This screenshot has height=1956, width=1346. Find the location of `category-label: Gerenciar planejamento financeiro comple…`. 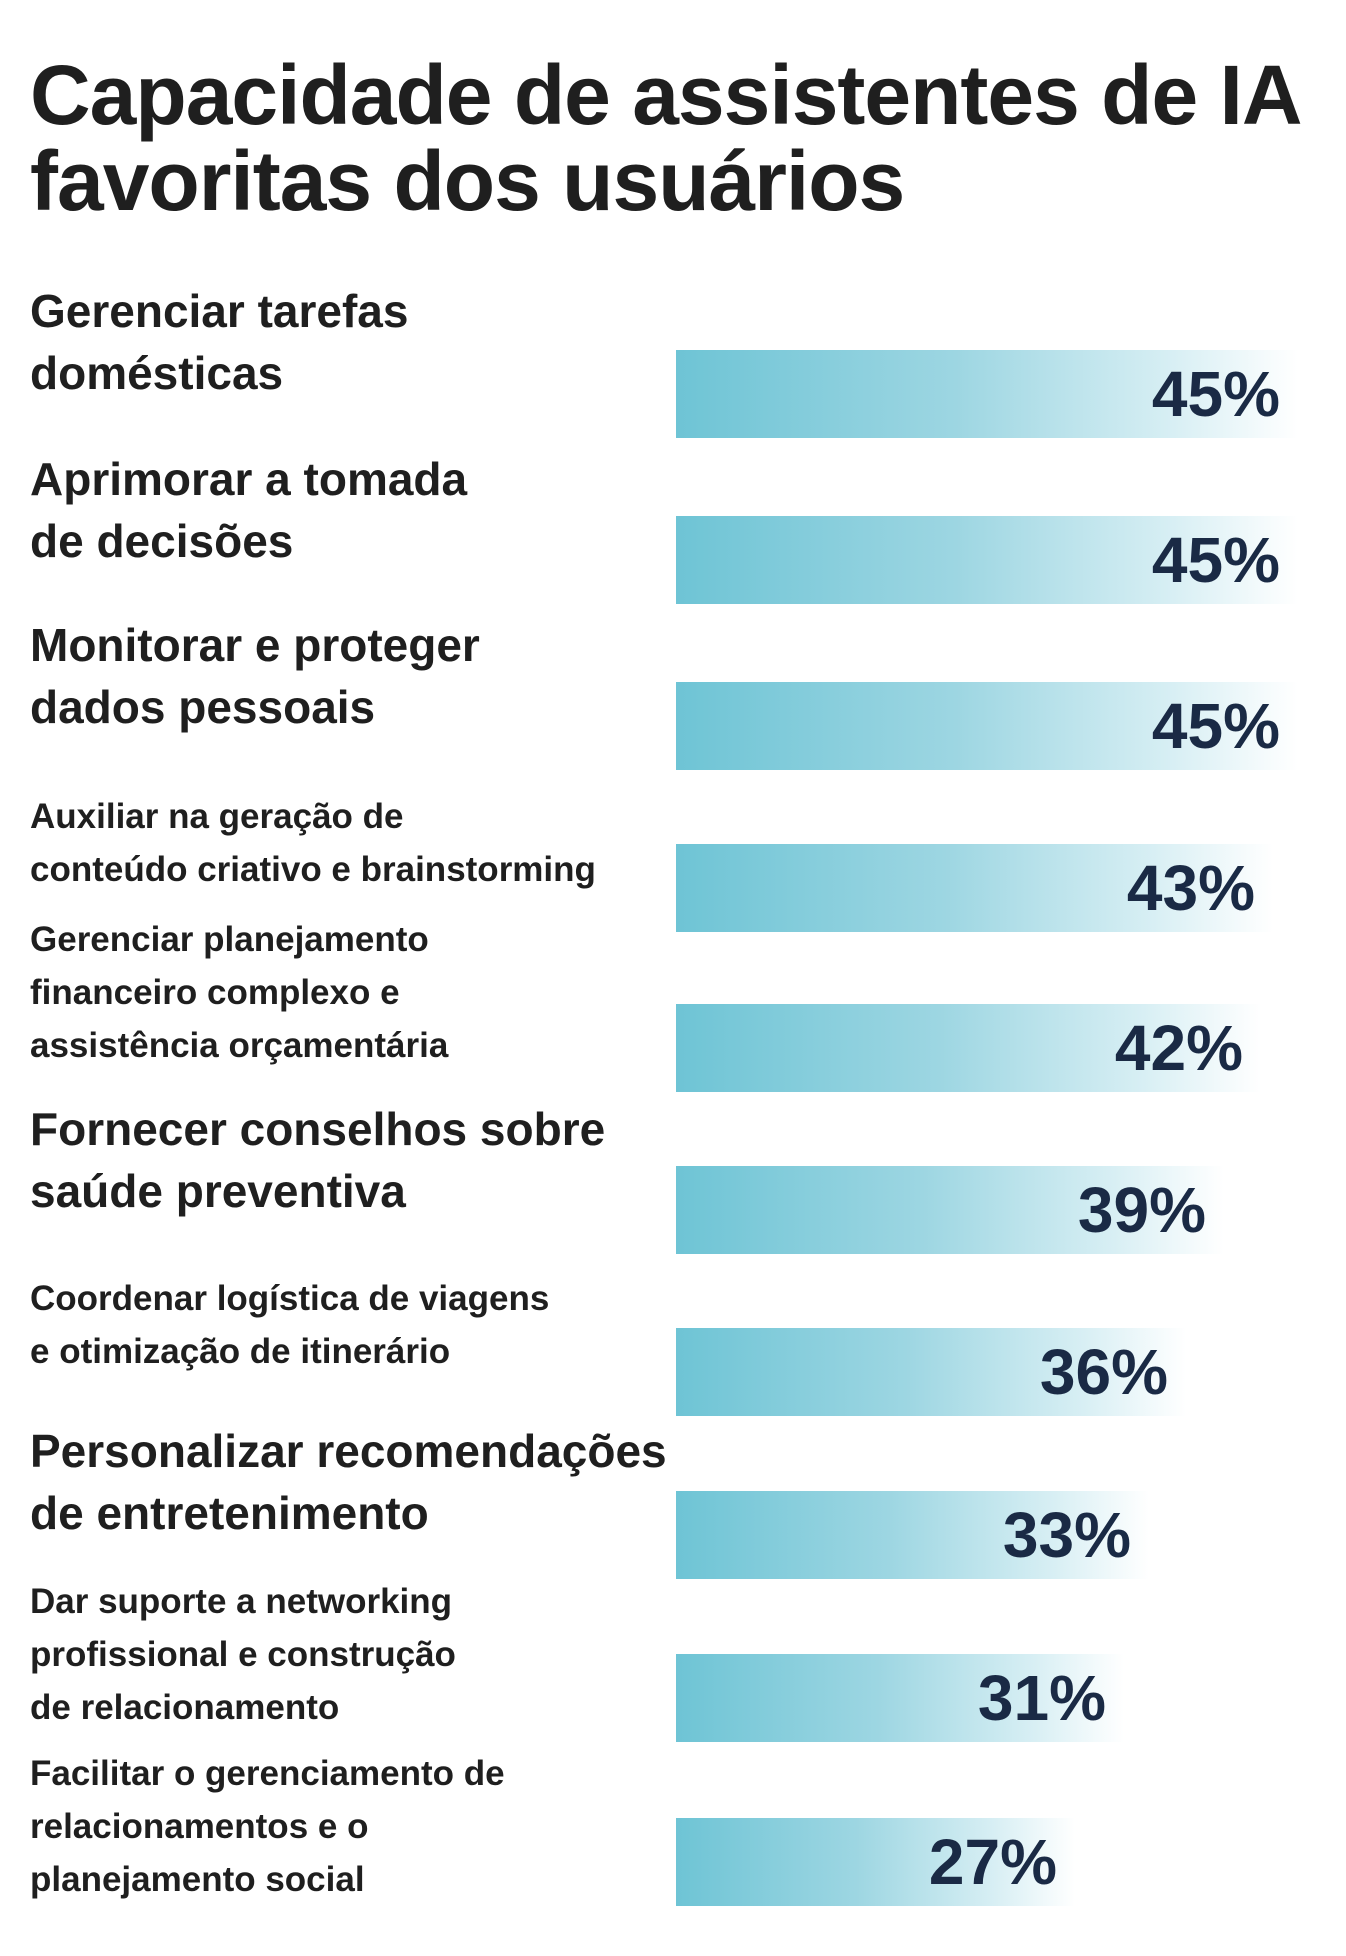

category-label: Gerenciar planejamento financeiro comple… is located at coordinates (239, 992).